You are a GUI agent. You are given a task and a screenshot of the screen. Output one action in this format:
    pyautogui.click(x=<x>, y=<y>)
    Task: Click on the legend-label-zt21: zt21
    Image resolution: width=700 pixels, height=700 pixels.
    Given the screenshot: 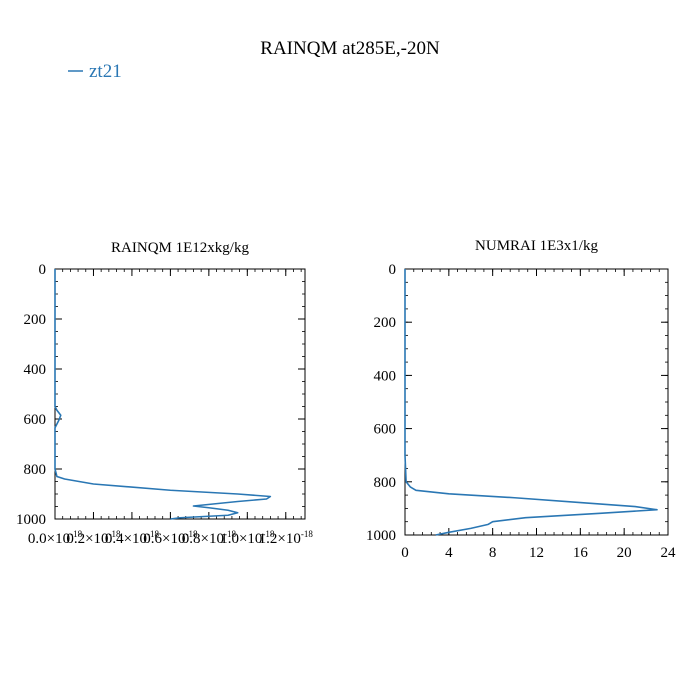 What is the action you would take?
    pyautogui.click(x=105, y=71)
    